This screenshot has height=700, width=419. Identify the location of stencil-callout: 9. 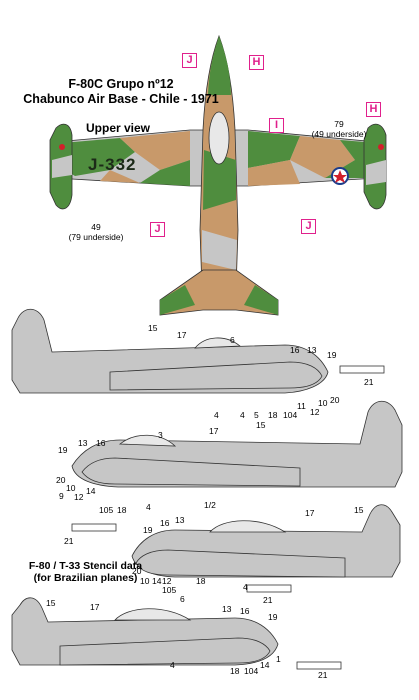
(61, 496).